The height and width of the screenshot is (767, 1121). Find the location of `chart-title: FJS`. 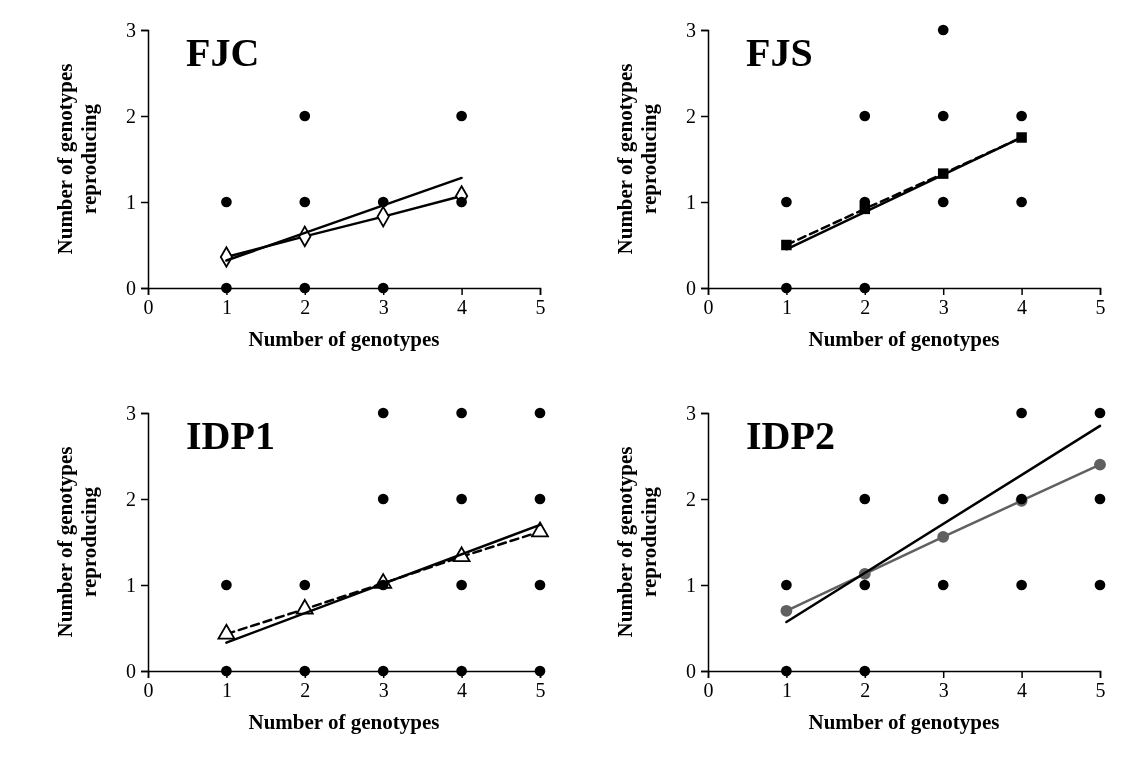

chart-title: FJS is located at coordinates (779, 52).